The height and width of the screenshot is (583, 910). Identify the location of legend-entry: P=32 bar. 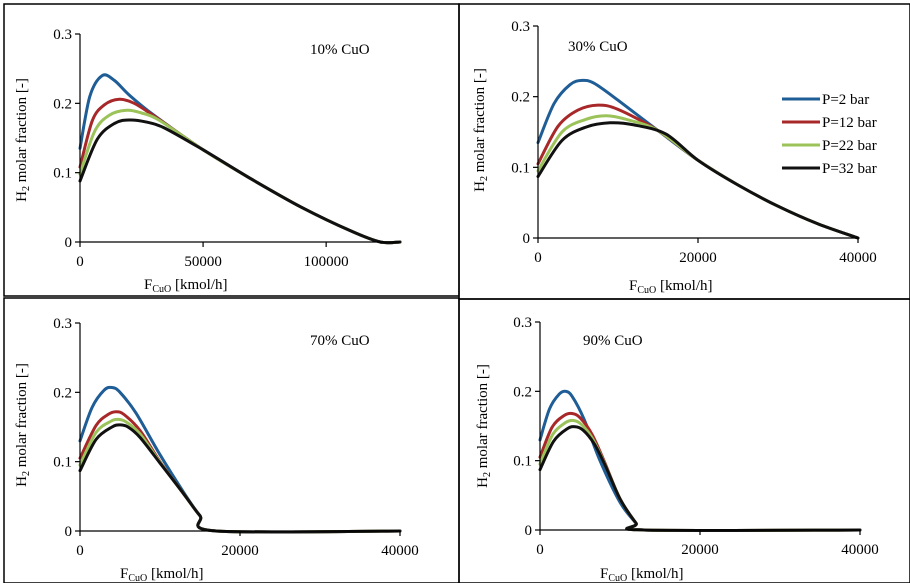
(849, 169).